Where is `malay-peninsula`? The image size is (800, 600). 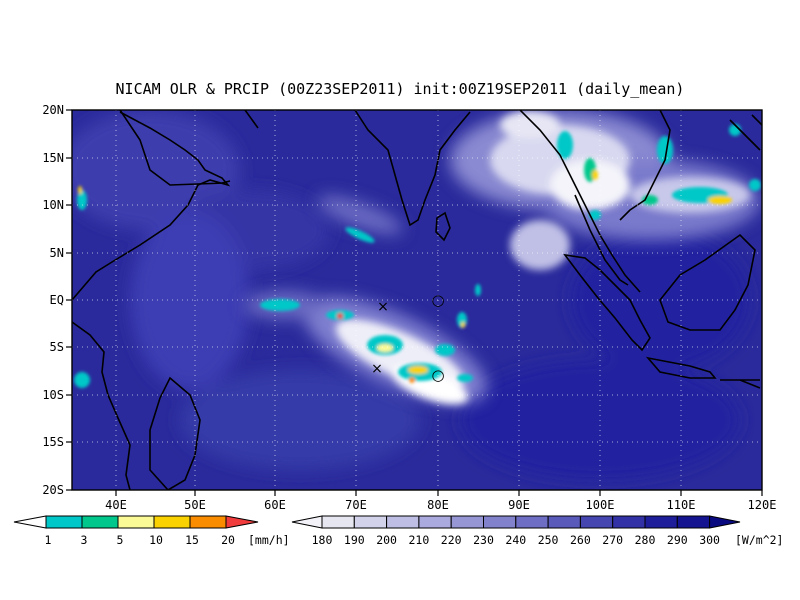 malay-peninsula is located at coordinates (601, 240).